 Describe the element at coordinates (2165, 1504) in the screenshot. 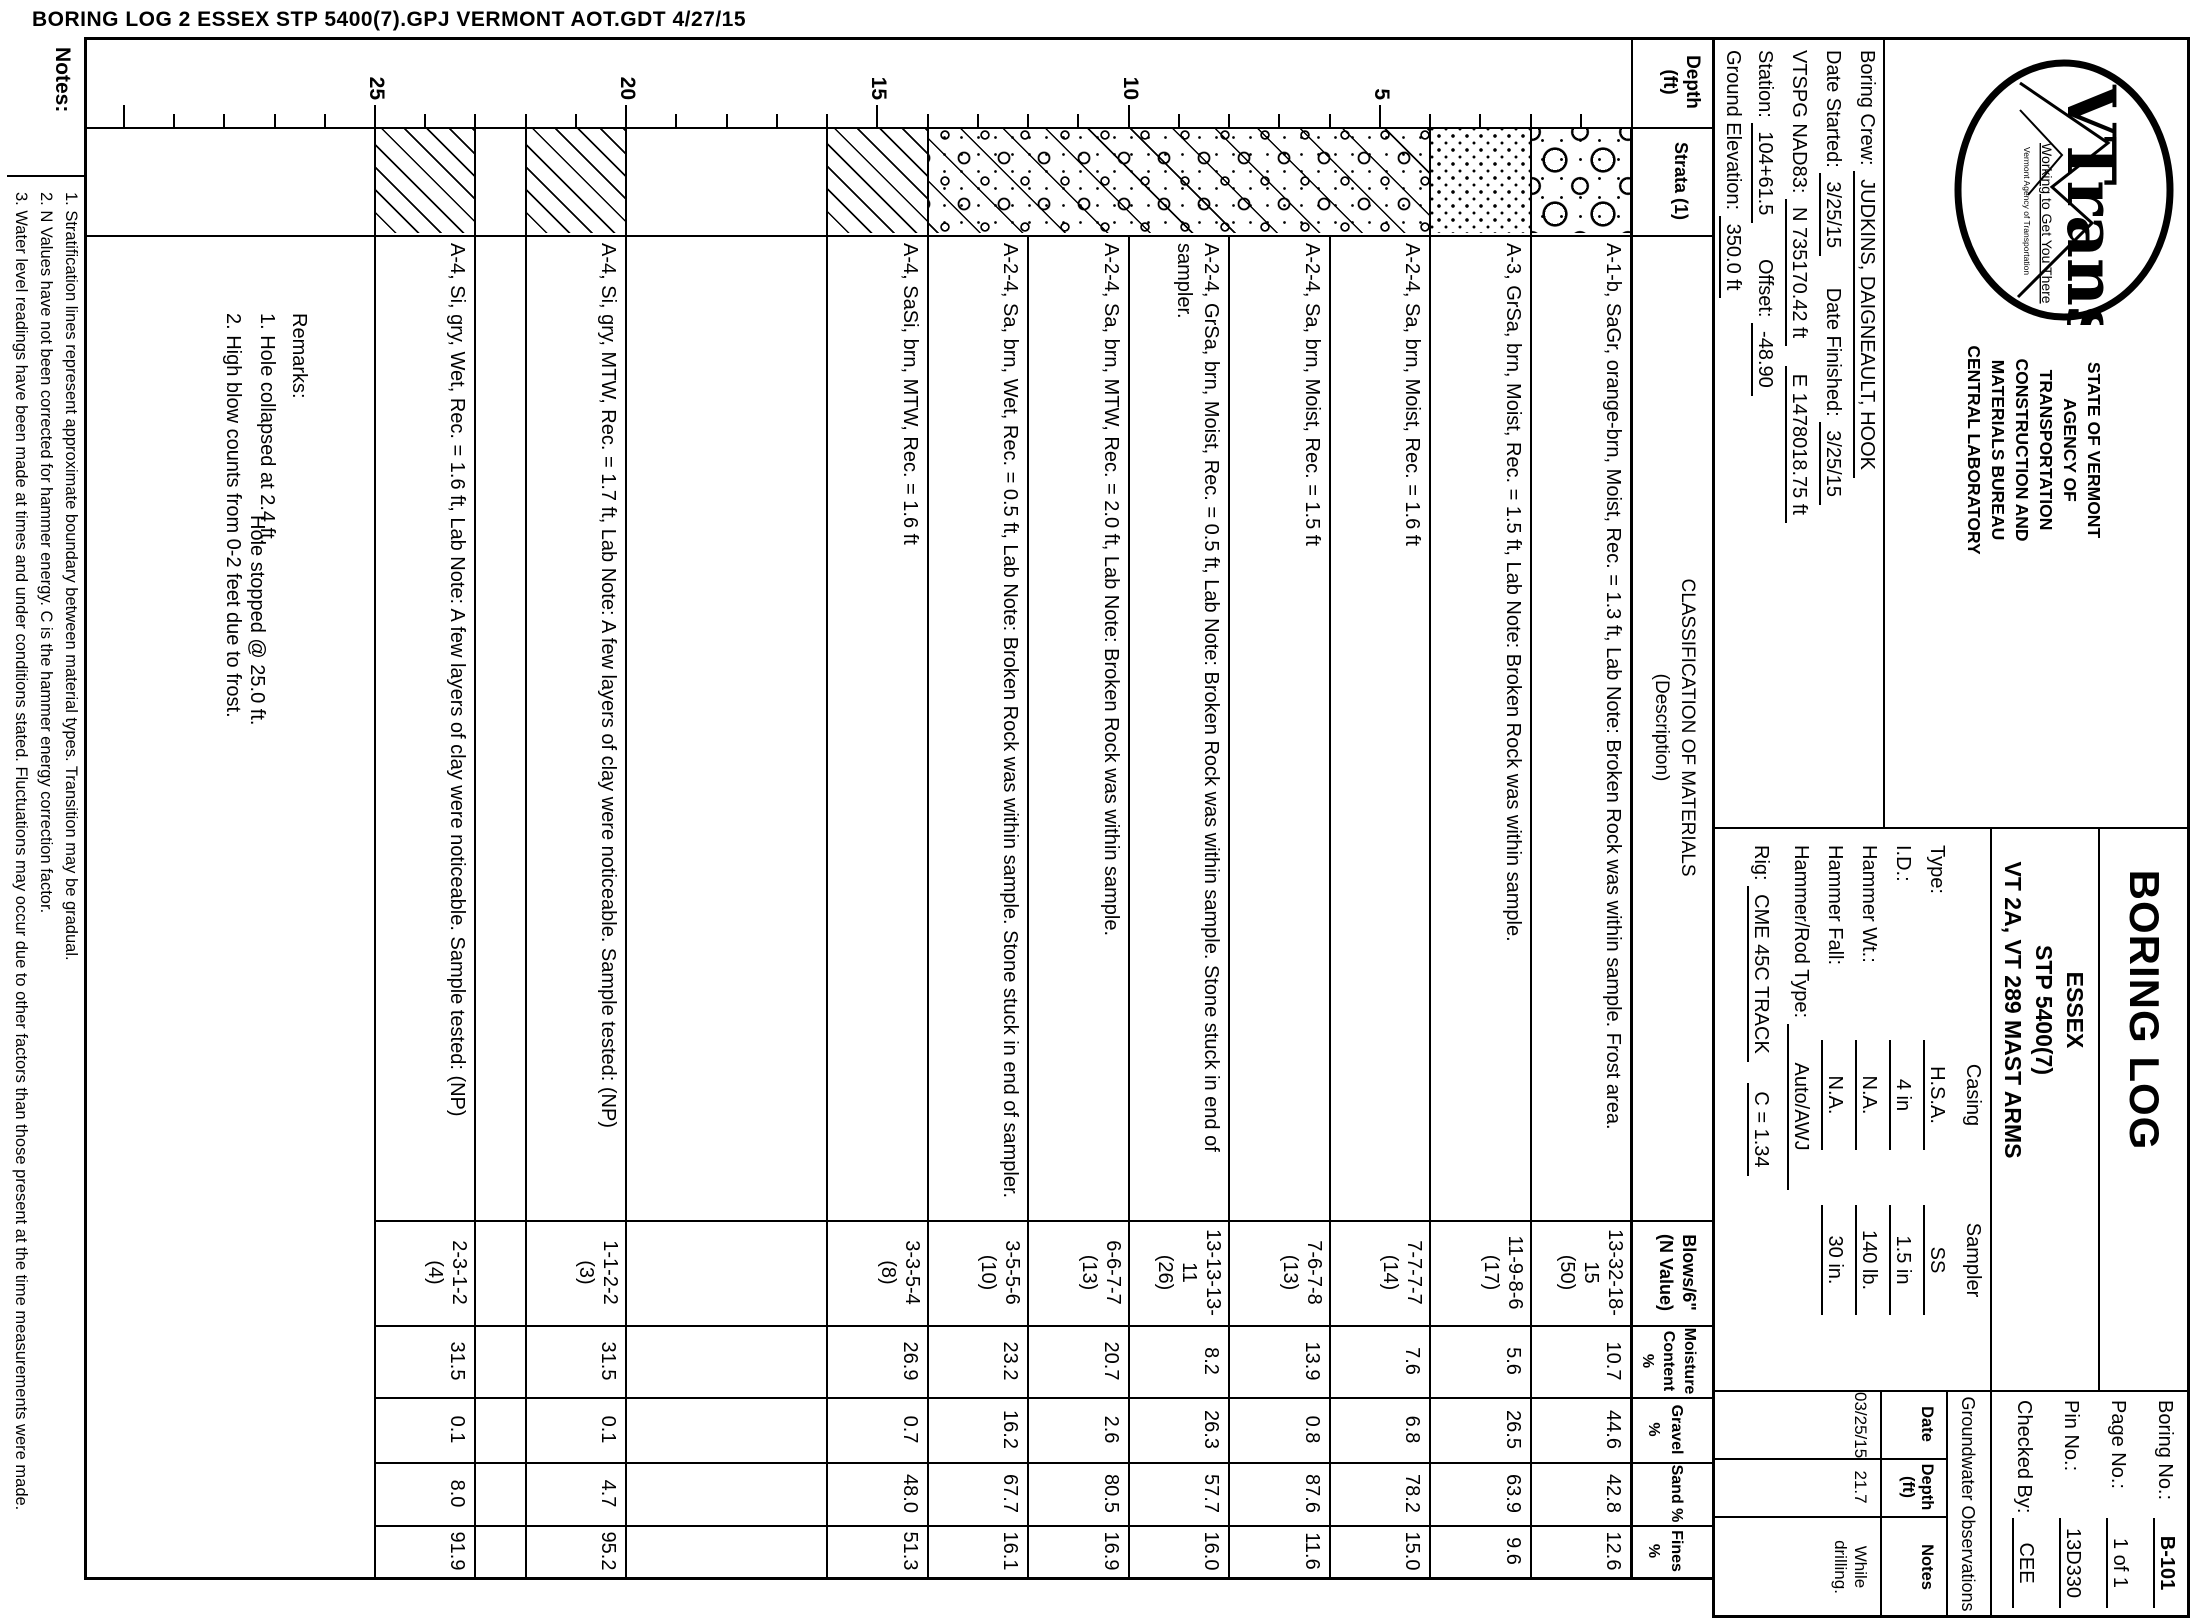

I see `info-row: Boring No.: B-101` at that location.